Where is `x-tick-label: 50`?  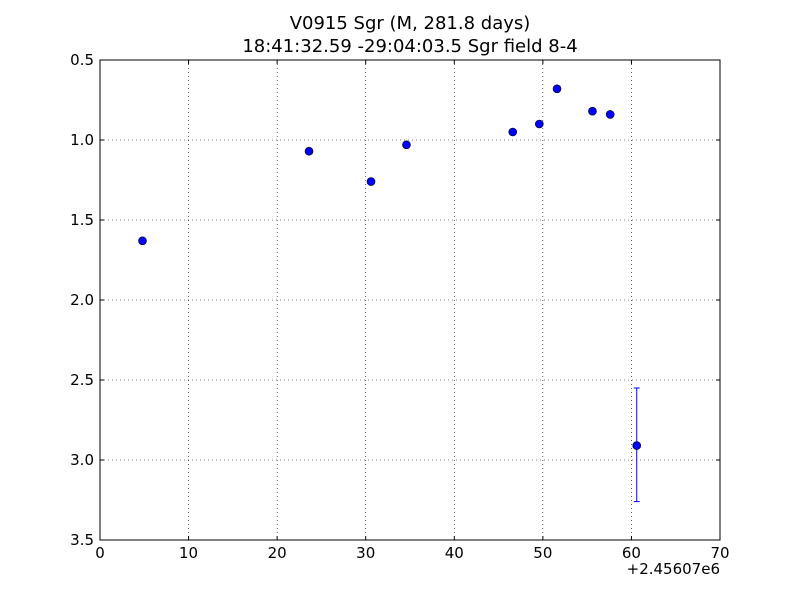 x-tick-label: 50 is located at coordinates (542, 553).